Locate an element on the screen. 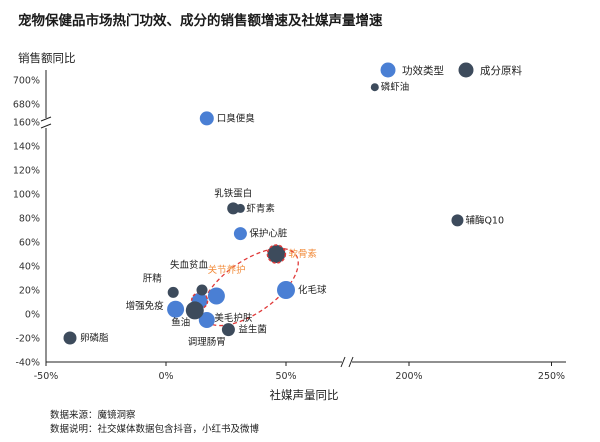  y-tick-label: 120% is located at coordinates (26, 171).